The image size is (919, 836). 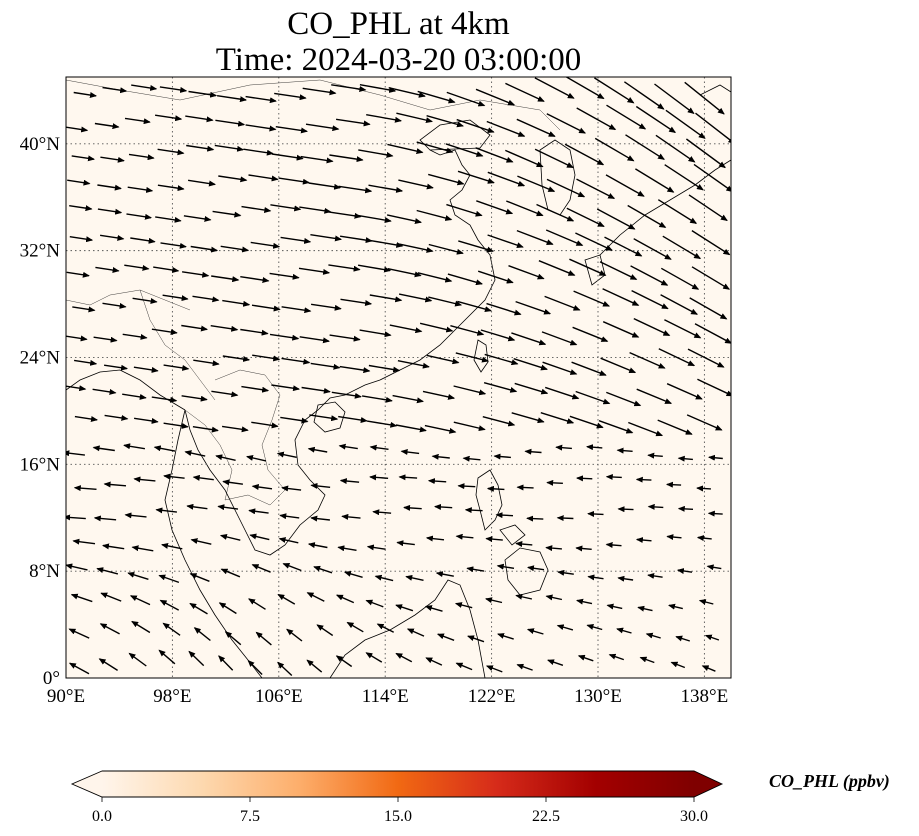 I want to click on longitude-tick-label: 138°E, so click(x=705, y=696).